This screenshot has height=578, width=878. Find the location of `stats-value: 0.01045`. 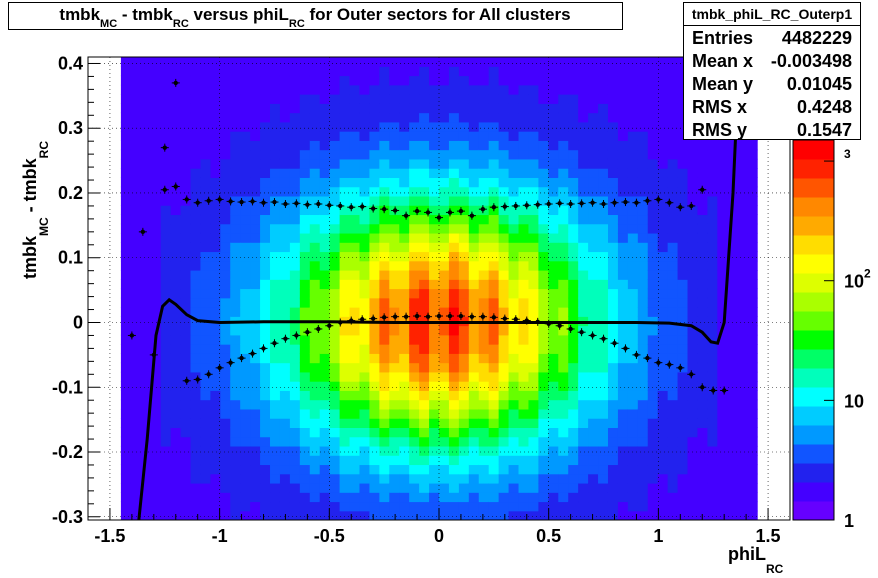

stats-value: 0.01045 is located at coordinates (819, 84).